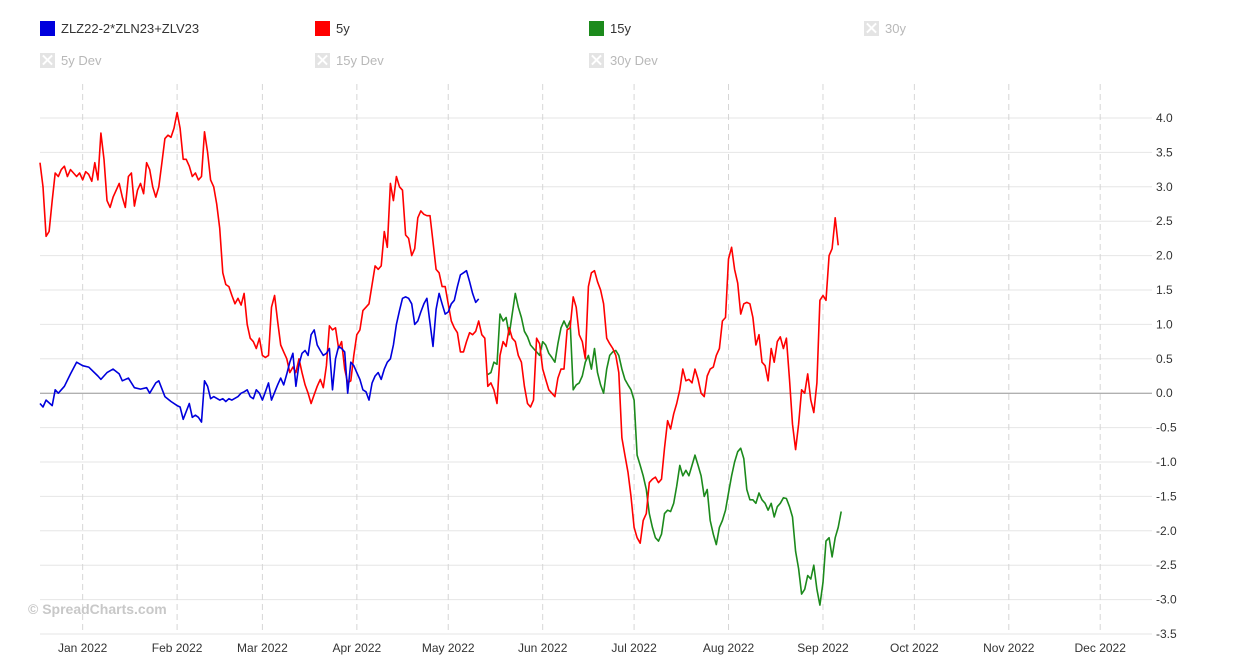 The height and width of the screenshot is (669, 1234). Describe the element at coordinates (81, 60) in the screenshot. I see `legend-label-5y-dev: 5y Dev` at that location.